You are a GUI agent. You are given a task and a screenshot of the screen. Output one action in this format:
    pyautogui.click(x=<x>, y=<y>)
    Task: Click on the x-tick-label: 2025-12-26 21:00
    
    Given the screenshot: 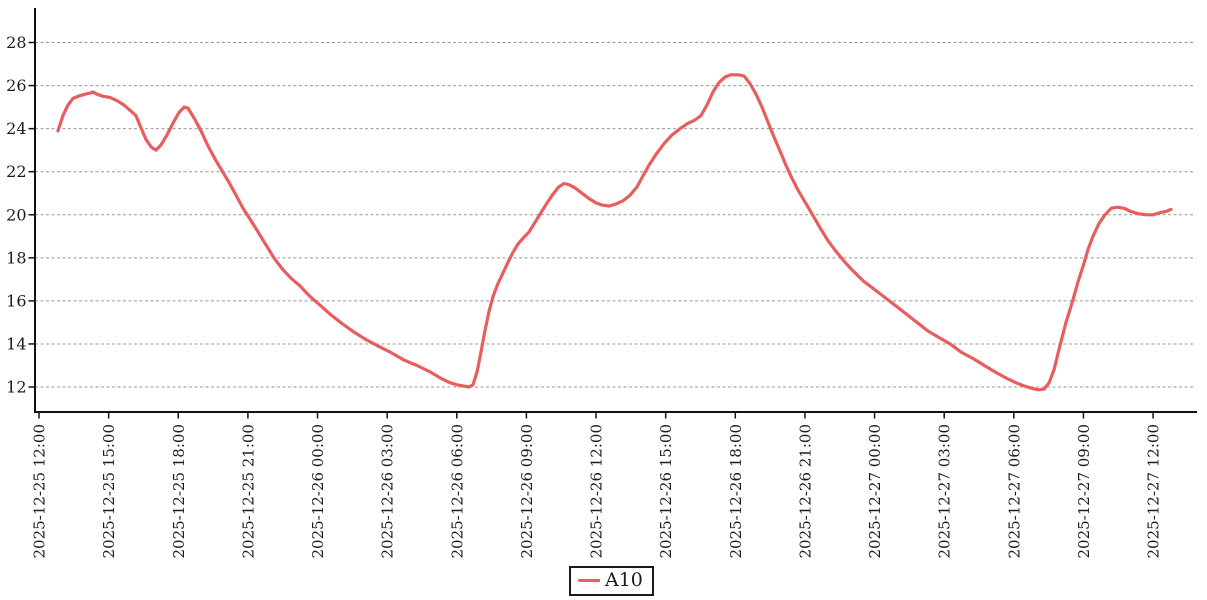 What is the action you would take?
    pyautogui.click(x=805, y=491)
    